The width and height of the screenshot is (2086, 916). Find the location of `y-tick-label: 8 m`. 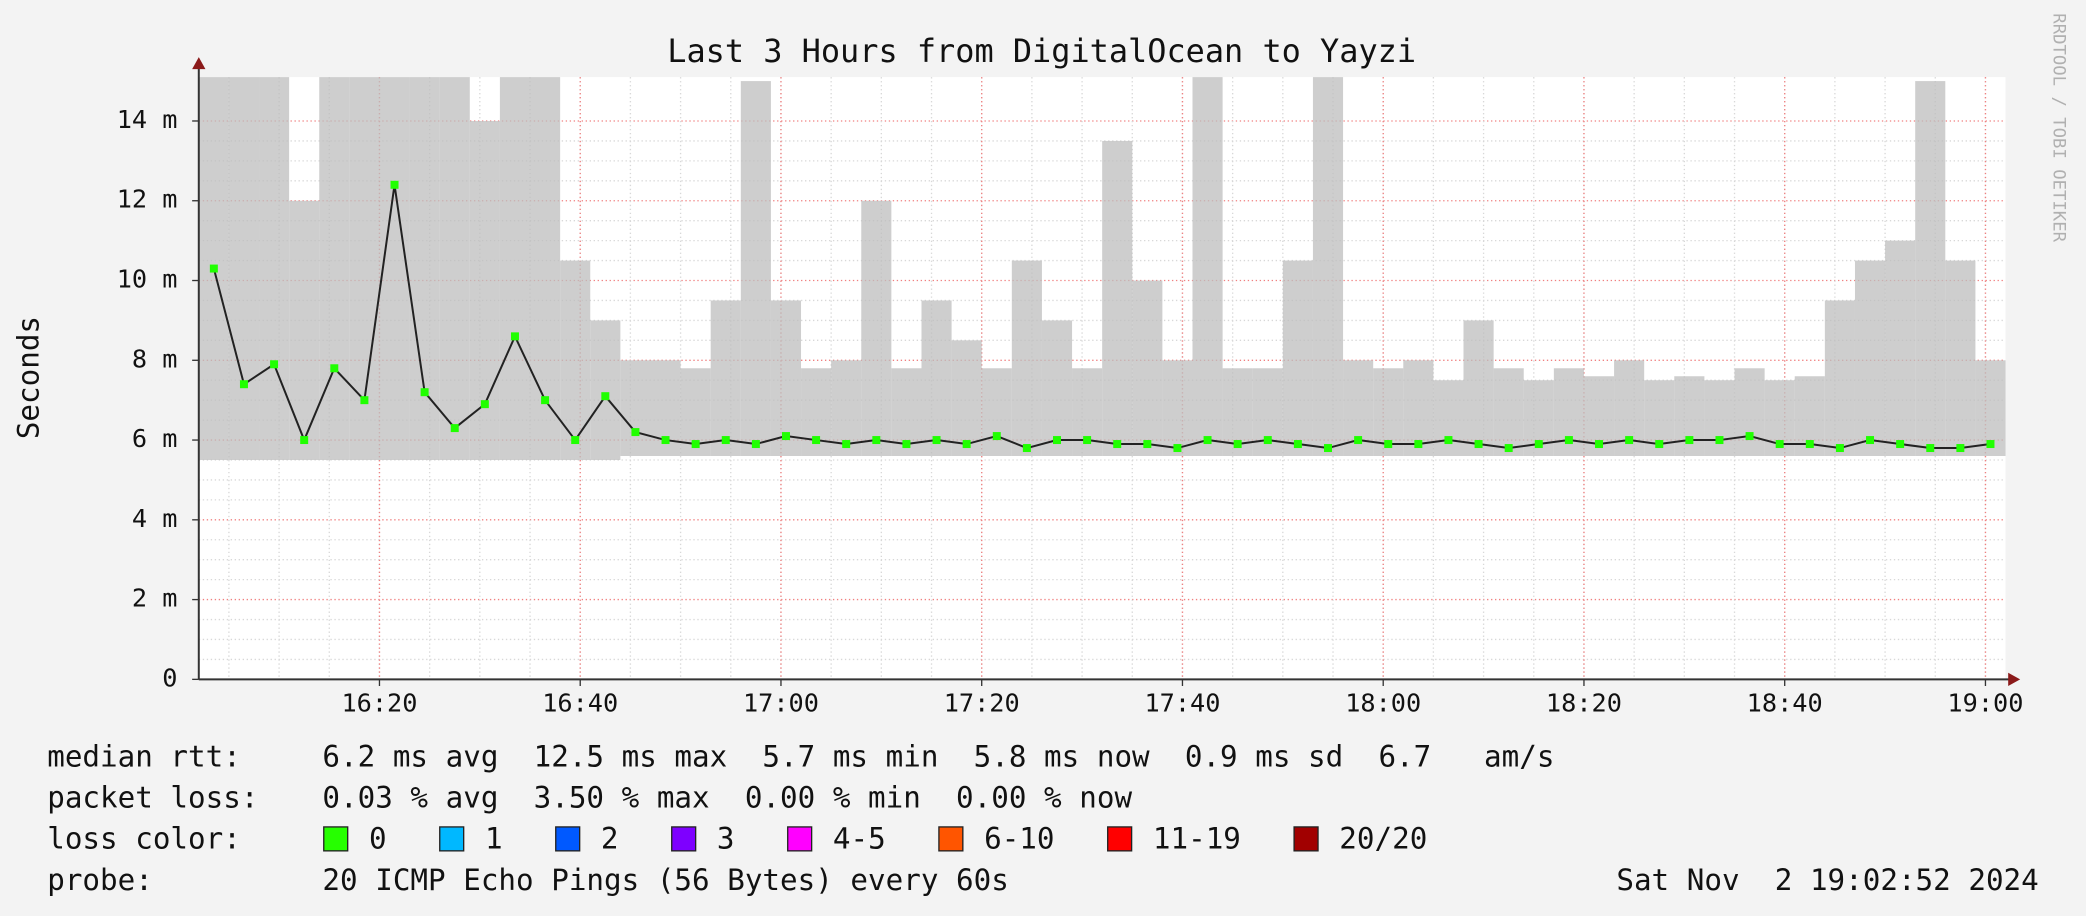

y-tick-label: 8 m is located at coordinates (155, 358).